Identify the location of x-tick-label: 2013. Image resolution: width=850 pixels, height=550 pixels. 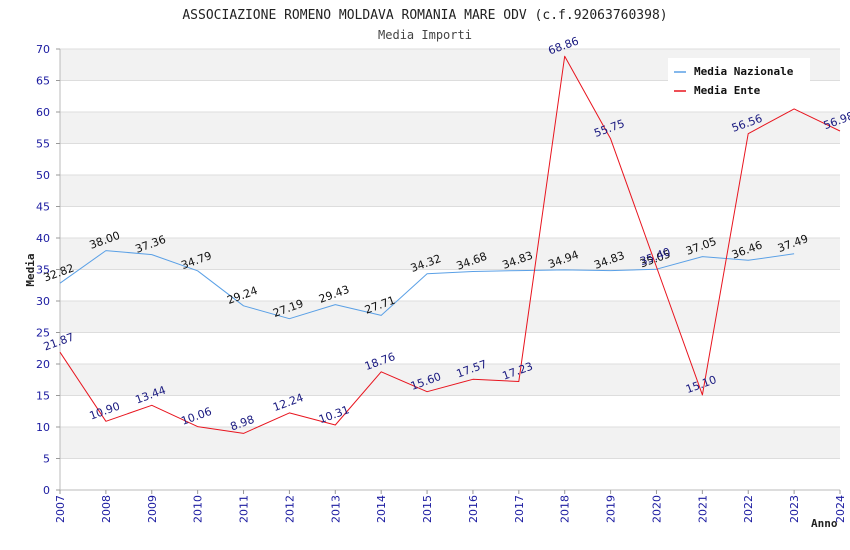
(335, 509).